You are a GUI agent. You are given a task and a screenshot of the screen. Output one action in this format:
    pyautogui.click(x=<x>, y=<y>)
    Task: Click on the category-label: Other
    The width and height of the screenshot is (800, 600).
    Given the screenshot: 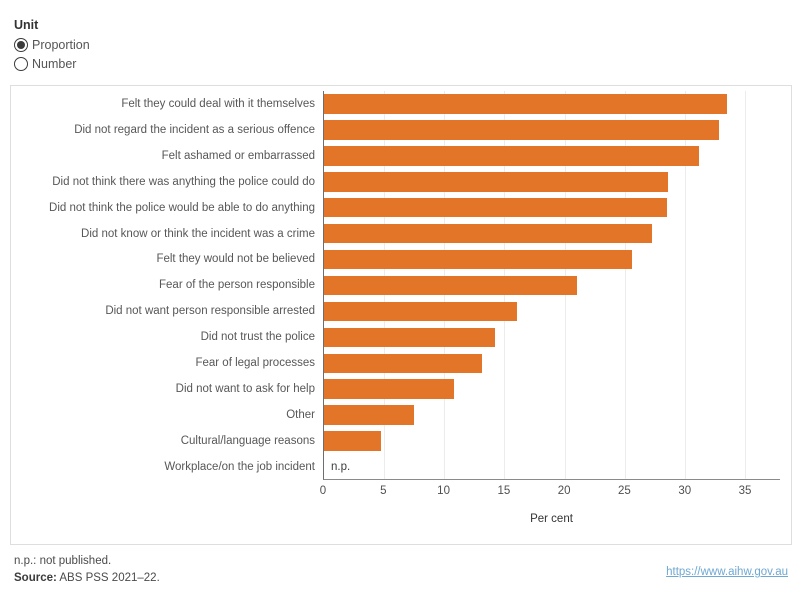 What is the action you would take?
    pyautogui.click(x=300, y=415)
    